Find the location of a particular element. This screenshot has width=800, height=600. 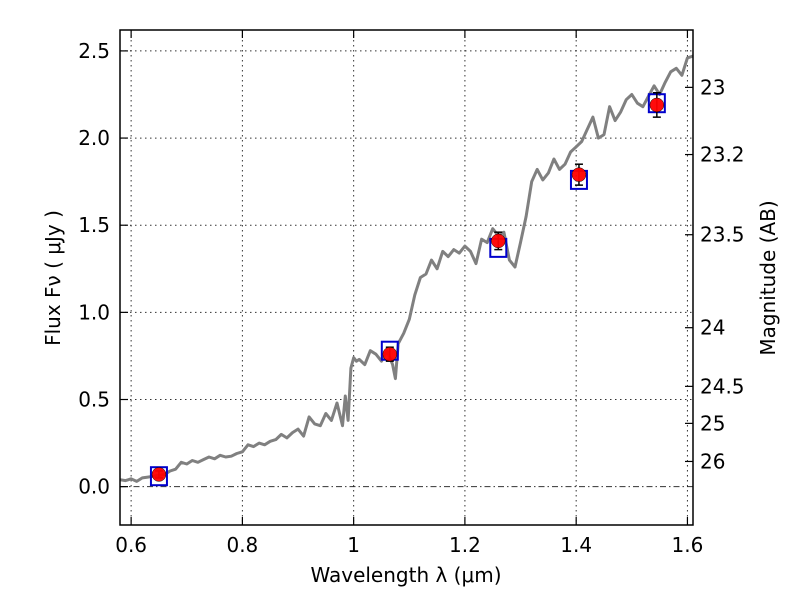

x-tick-label: 1.2 is located at coordinates (465, 545).